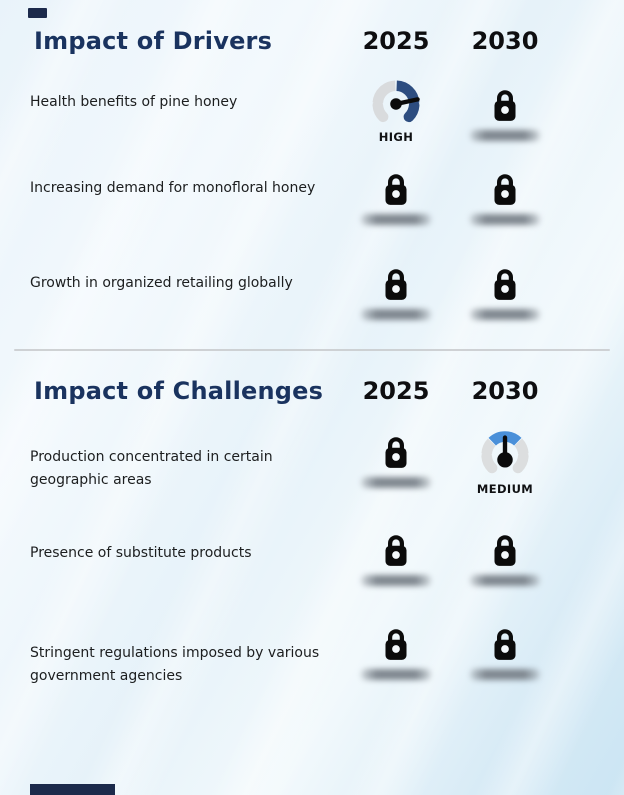  Describe the element at coordinates (179, 391) in the screenshot. I see `challenges-section-title: Impact of Challenges` at that location.